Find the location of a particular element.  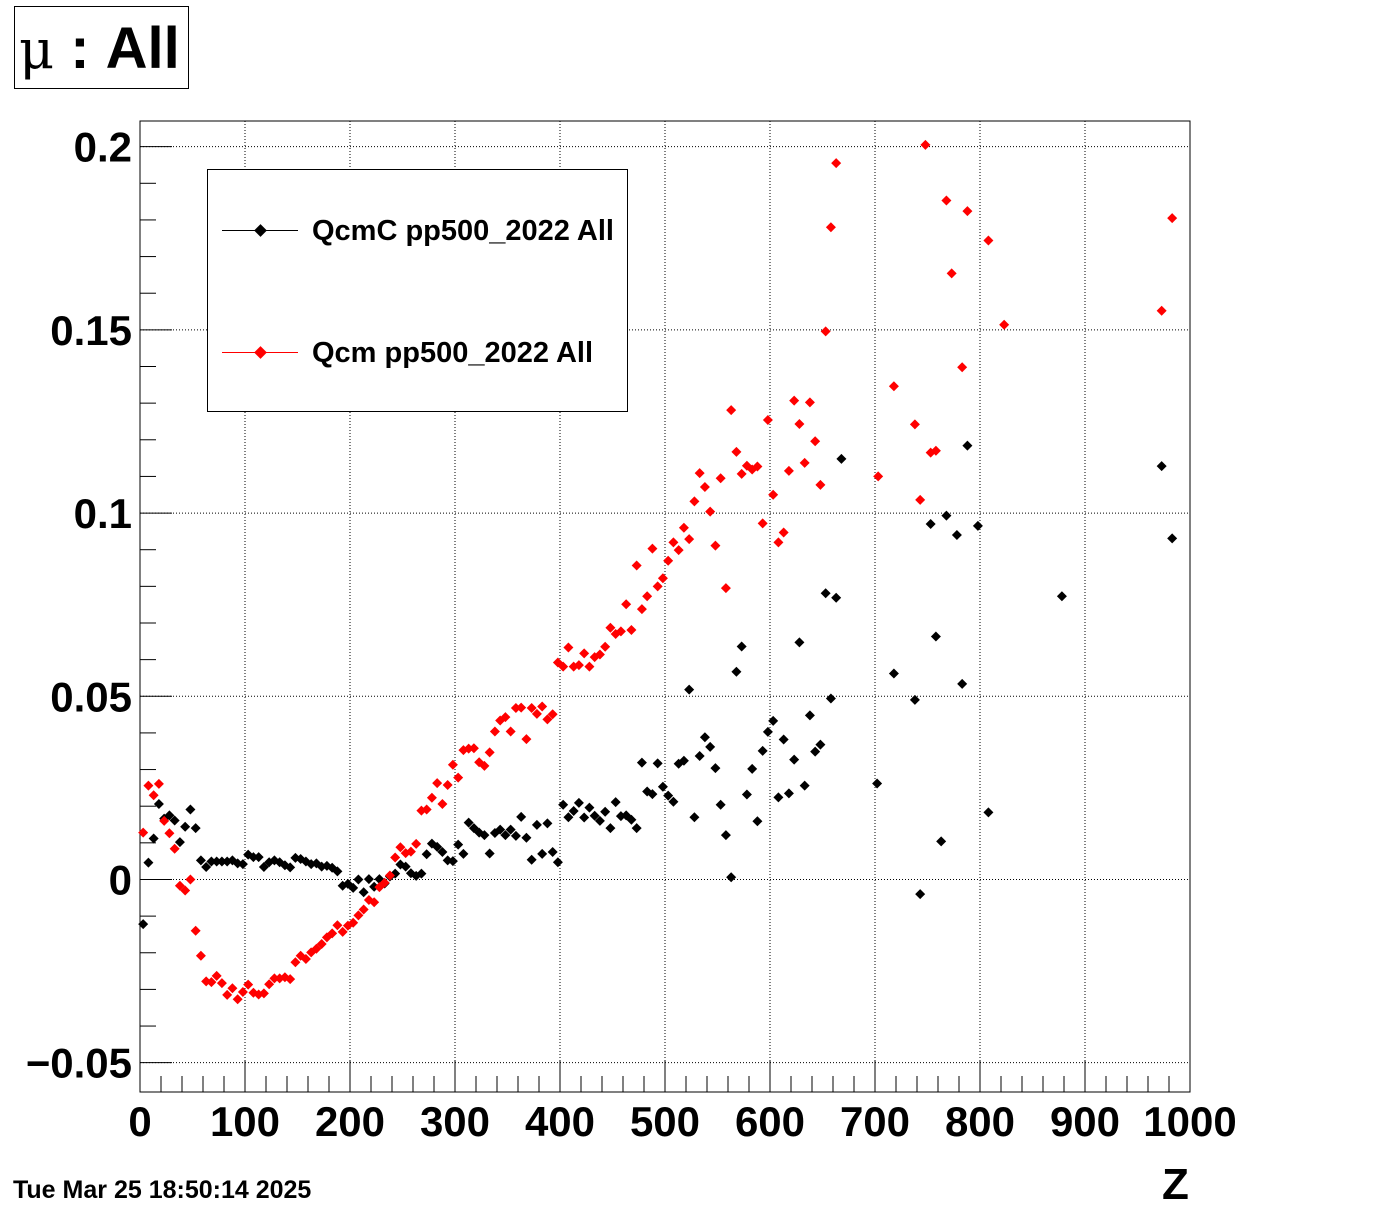

legend: QcmC pp500_2022 All Qcm pp500_2022 All is located at coordinates (417, 290).